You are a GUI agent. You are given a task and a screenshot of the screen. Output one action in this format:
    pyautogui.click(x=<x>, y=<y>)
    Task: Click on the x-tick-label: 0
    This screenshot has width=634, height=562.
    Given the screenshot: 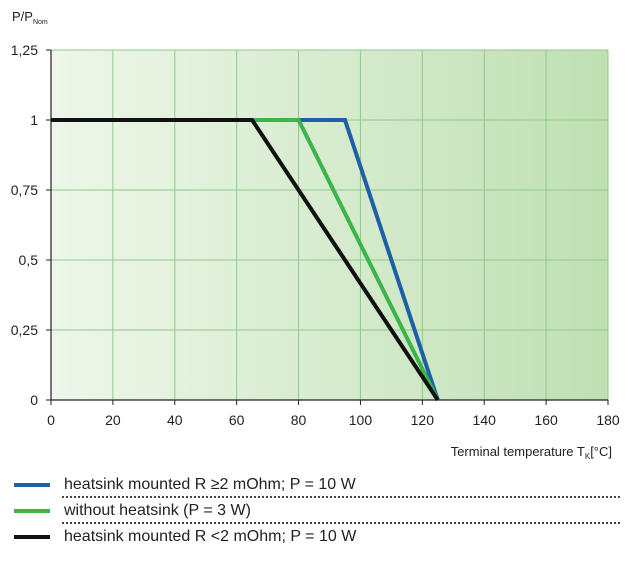 What is the action you would take?
    pyautogui.click(x=51, y=420)
    